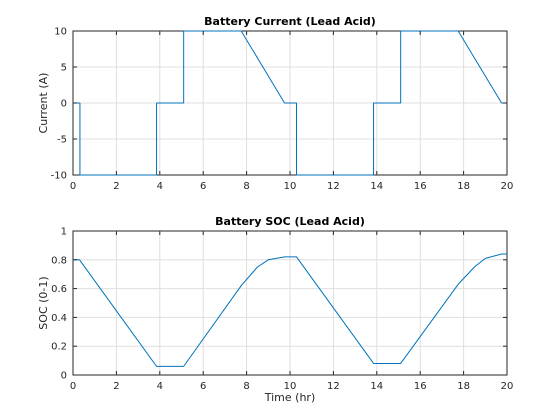 Image resolution: width=560 pixels, height=420 pixels. Describe the element at coordinates (376, 186) in the screenshot. I see `current-x-tick-label: 14` at that location.